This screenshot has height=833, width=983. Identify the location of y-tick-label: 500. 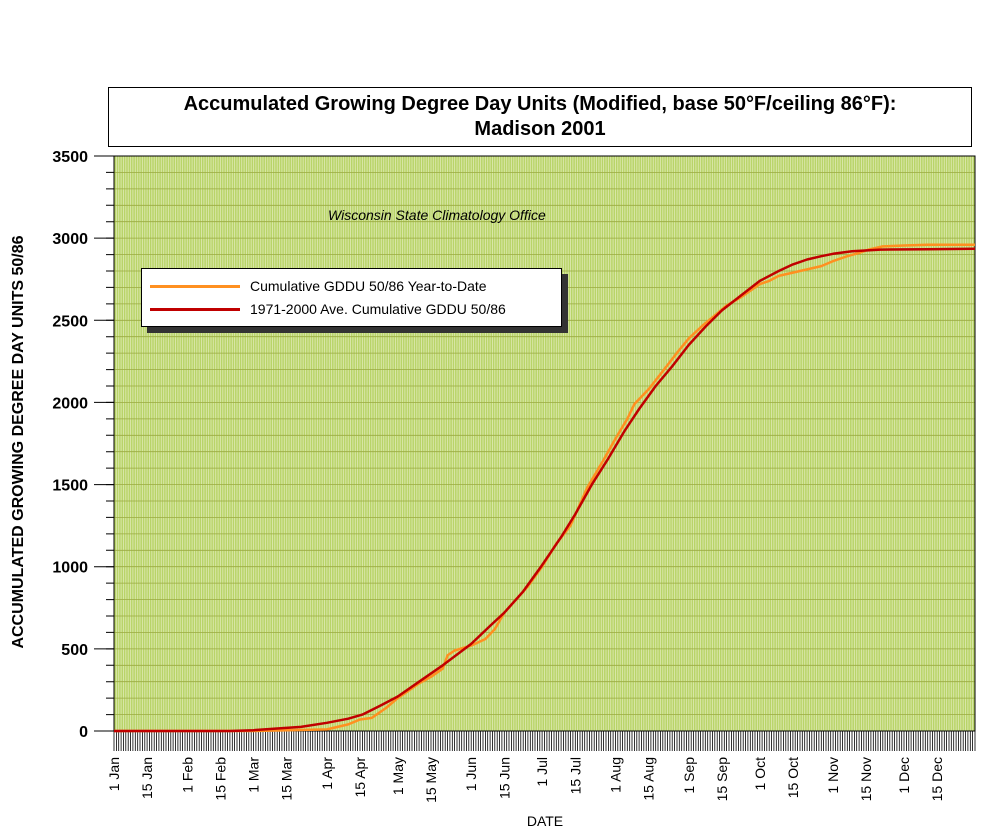
(74, 650).